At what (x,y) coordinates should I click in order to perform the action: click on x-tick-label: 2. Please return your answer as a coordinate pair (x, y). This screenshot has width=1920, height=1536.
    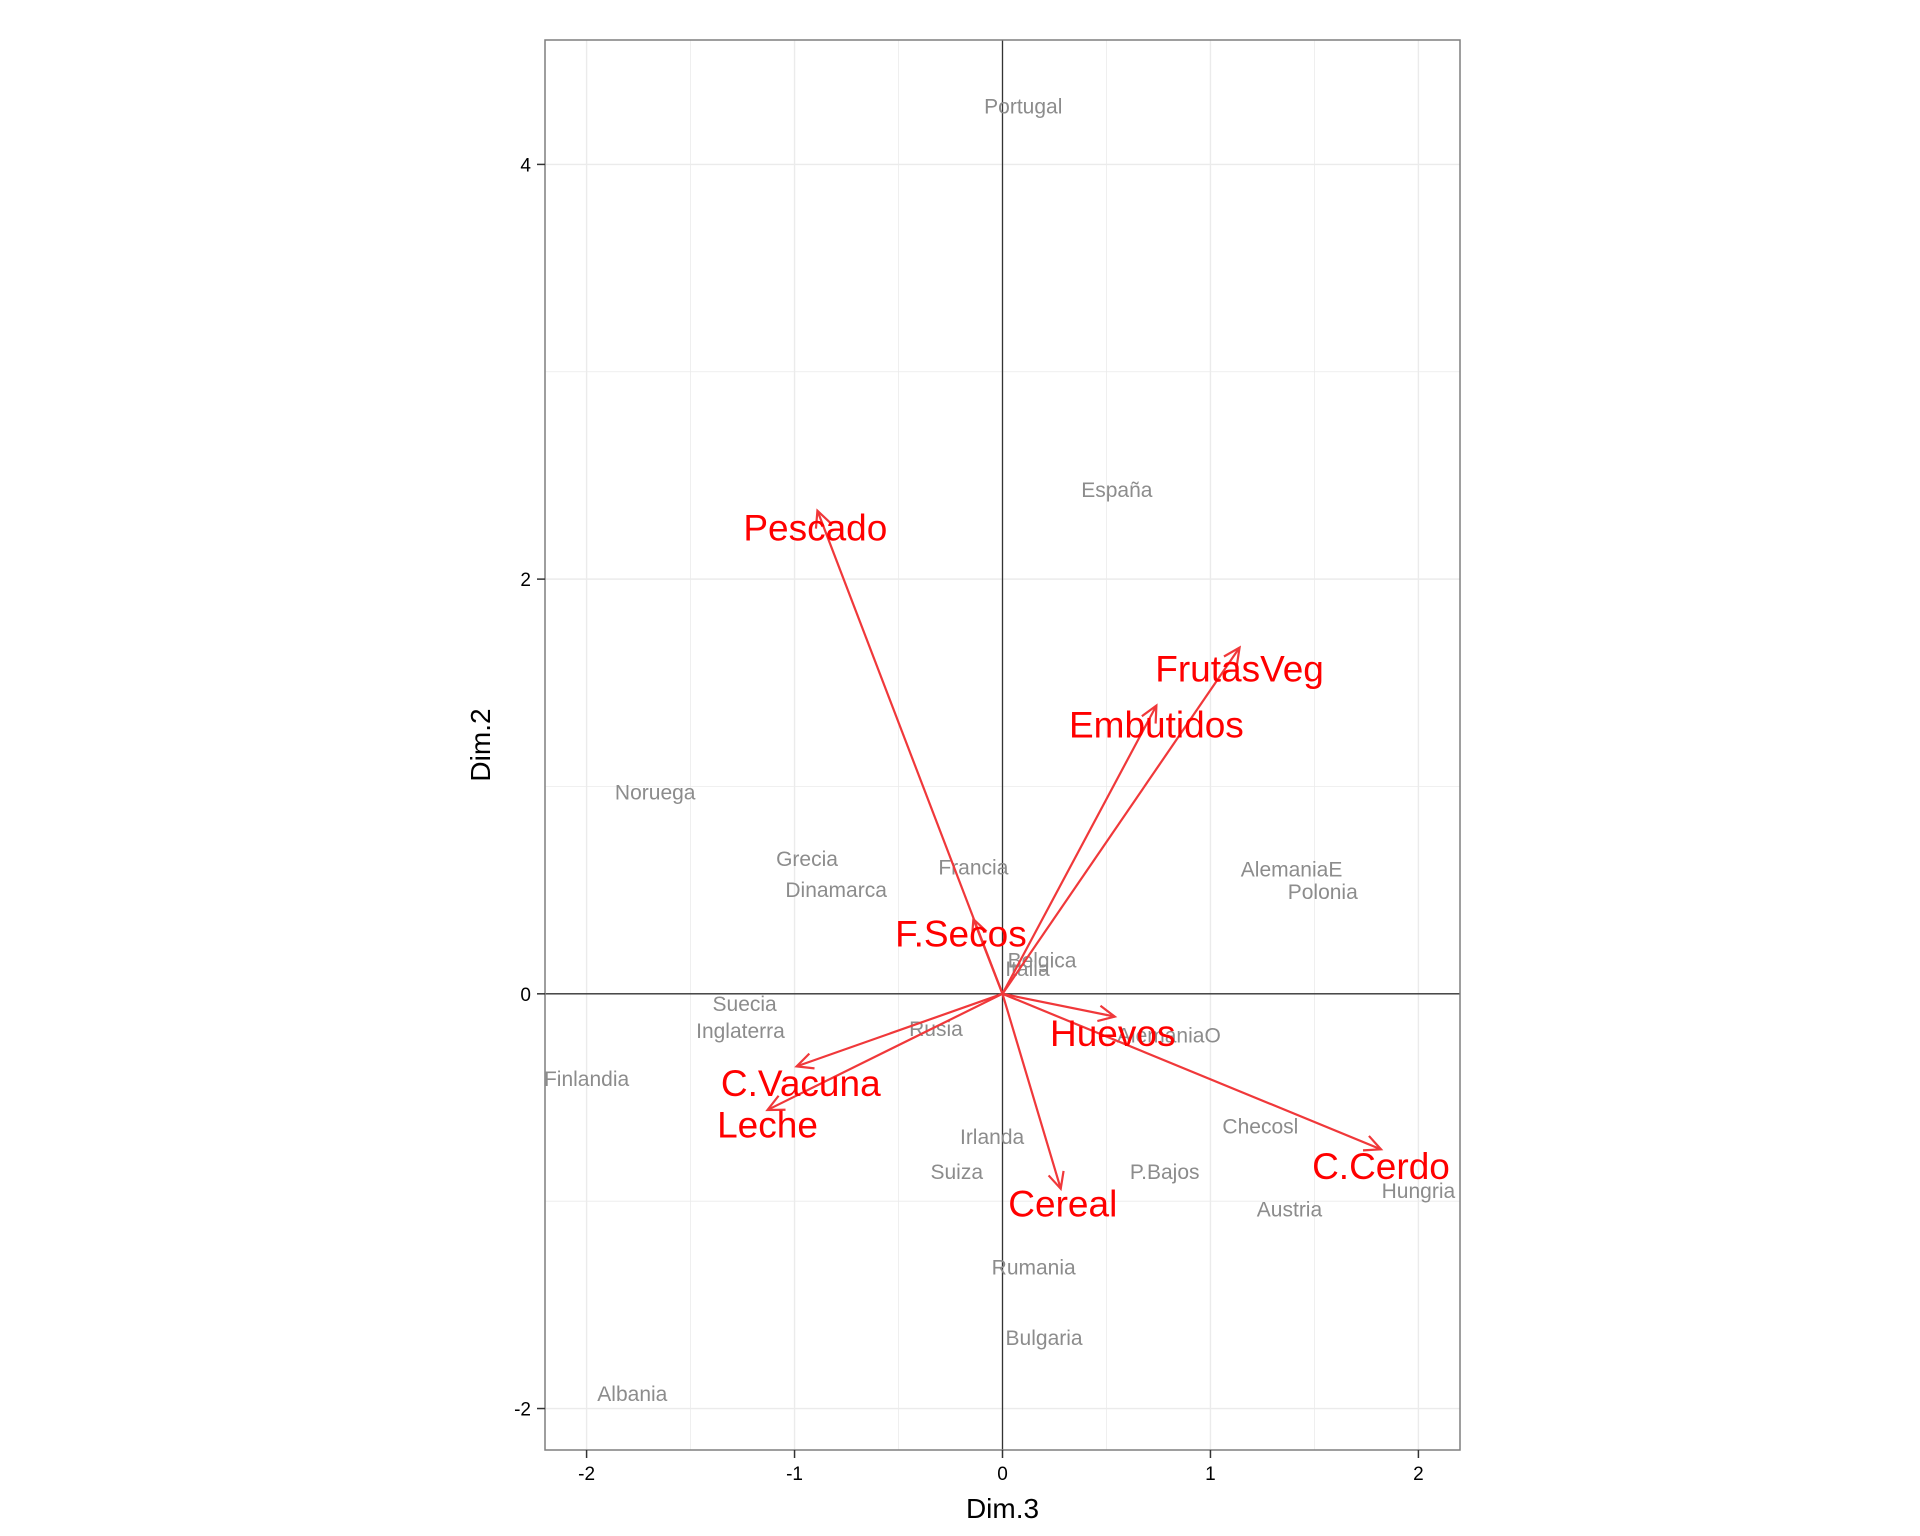
    Looking at the image, I should click on (1418, 1474).